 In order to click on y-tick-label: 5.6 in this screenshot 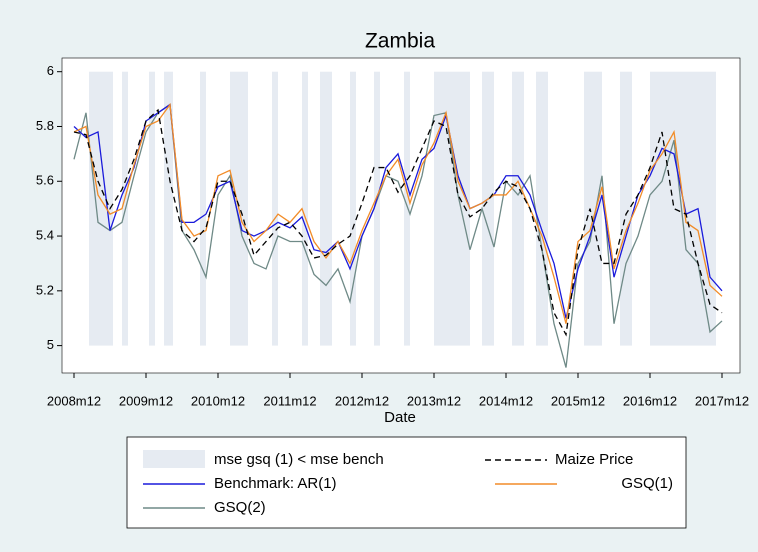, I will do `click(45, 180)`.